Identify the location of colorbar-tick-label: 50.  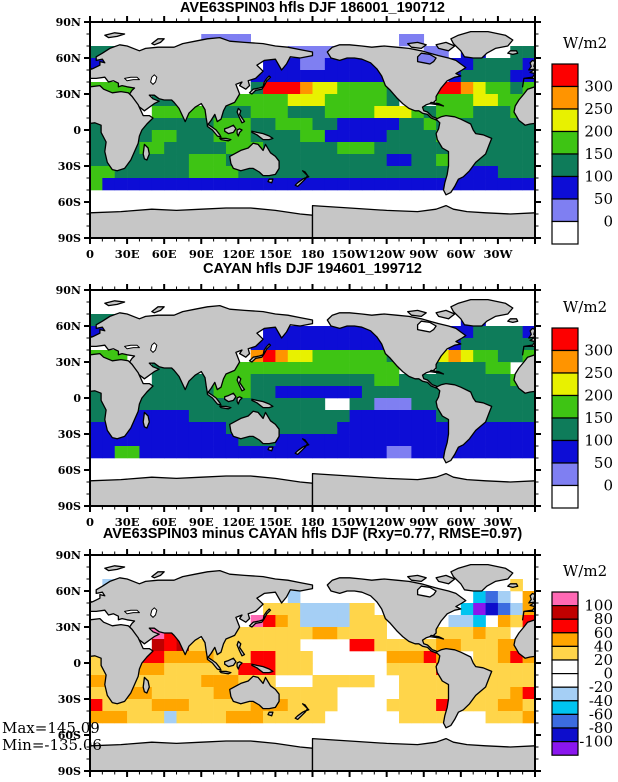
(603, 463).